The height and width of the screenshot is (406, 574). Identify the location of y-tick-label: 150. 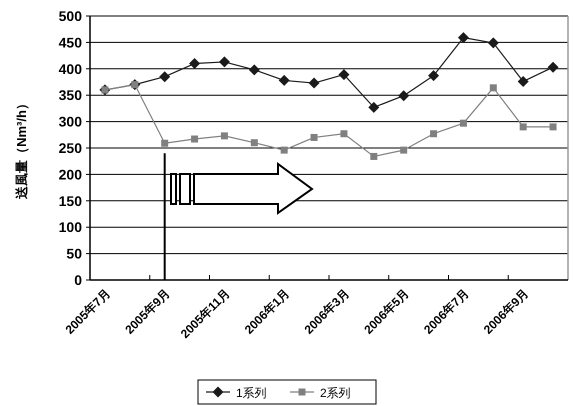
(70, 200).